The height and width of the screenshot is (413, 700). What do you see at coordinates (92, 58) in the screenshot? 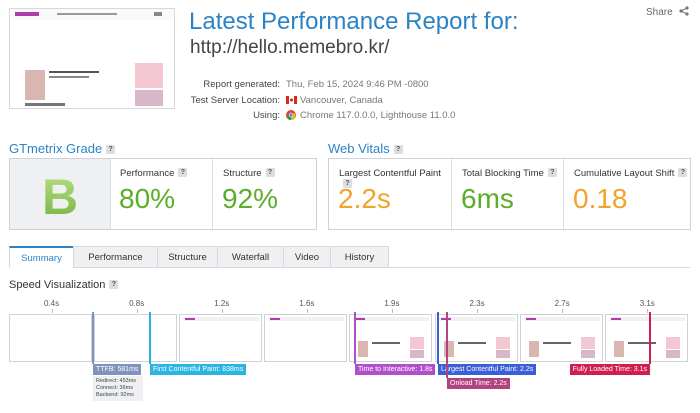
I see `page-thumbnail` at bounding box center [92, 58].